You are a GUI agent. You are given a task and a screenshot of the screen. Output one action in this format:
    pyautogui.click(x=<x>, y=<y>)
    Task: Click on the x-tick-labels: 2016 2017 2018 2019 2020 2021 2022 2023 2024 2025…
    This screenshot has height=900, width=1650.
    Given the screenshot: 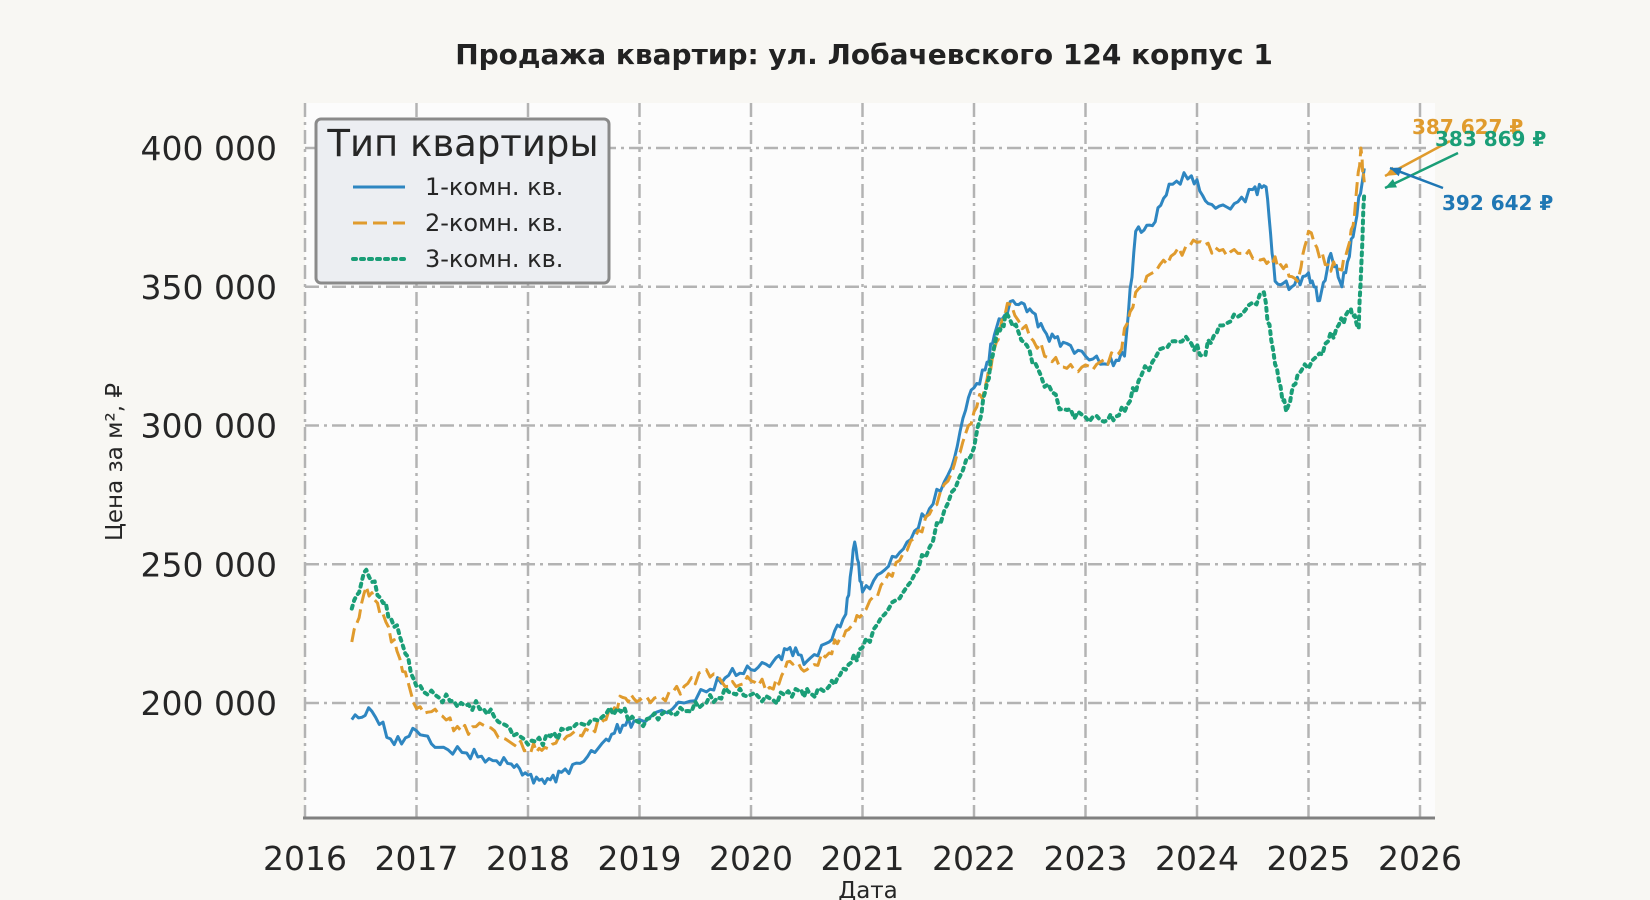 What is the action you would take?
    pyautogui.click(x=862, y=858)
    